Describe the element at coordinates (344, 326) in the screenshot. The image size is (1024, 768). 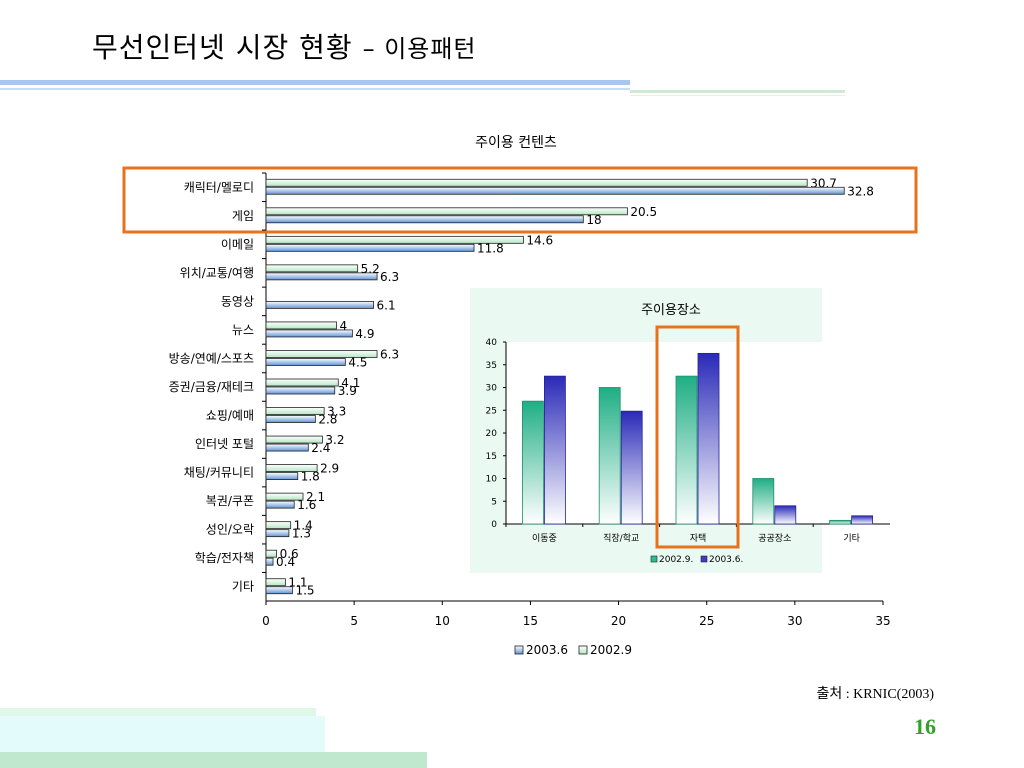
I see `data-label: 4` at that location.